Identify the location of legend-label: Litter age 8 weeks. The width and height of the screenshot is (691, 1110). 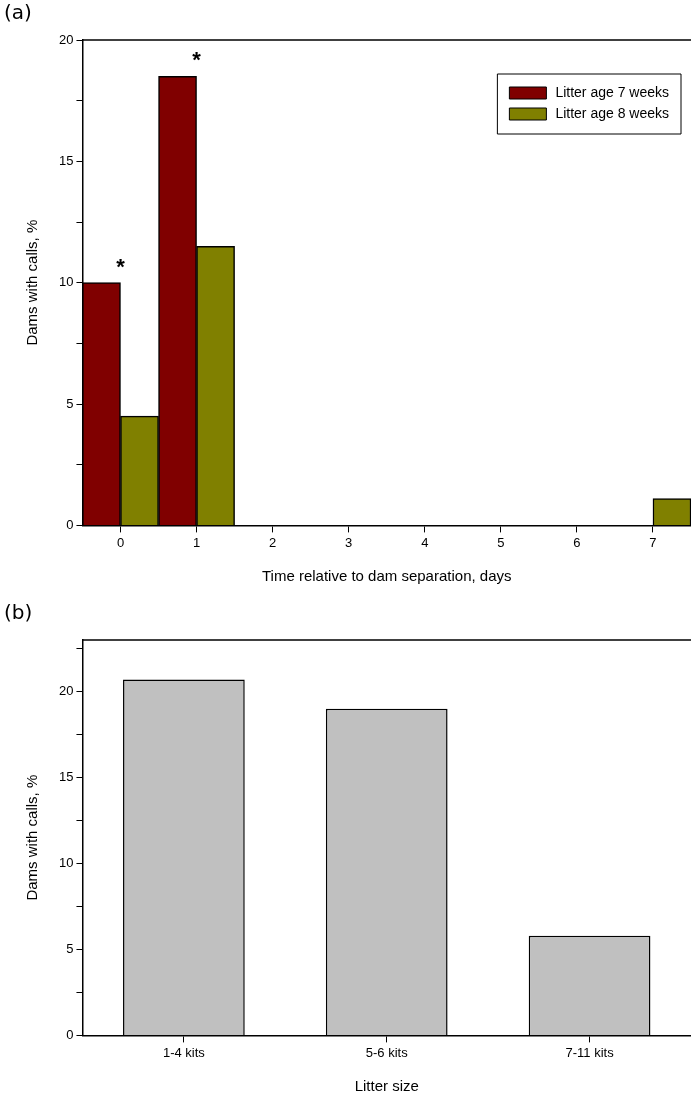
(612, 112).